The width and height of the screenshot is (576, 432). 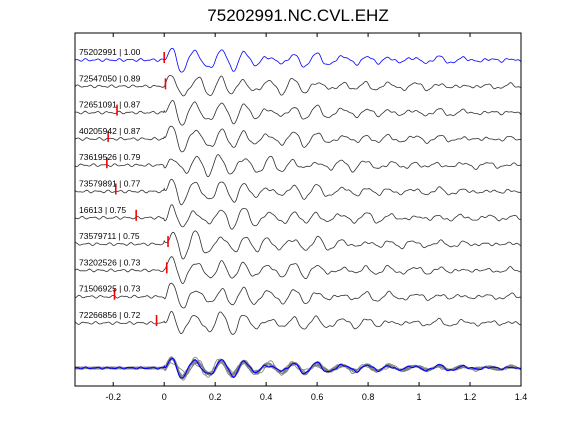 I want to click on trace-label-73579711: 73579711 | 0.75, so click(x=109, y=236).